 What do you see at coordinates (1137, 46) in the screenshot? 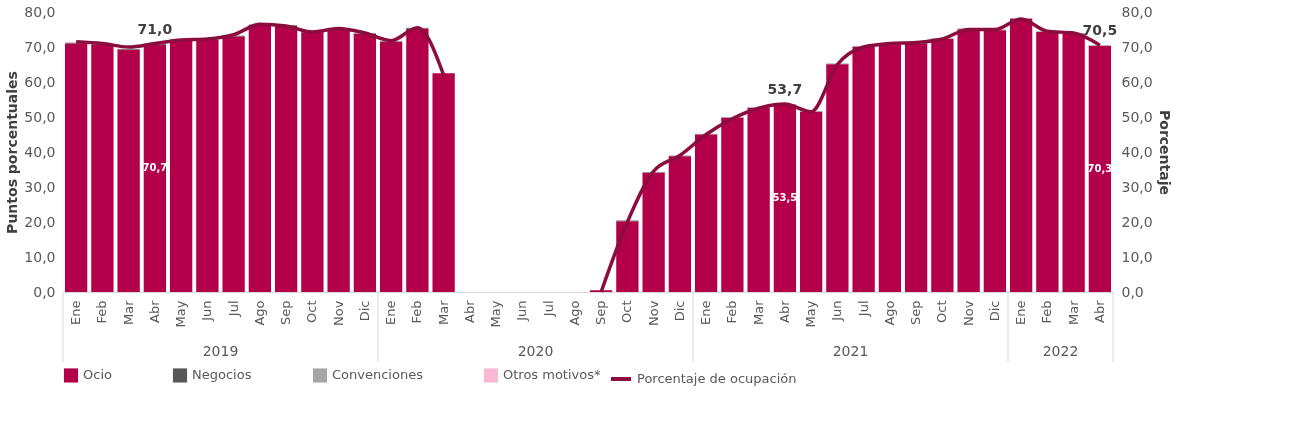
I see `y2-tick-label: 70,0` at bounding box center [1137, 46].